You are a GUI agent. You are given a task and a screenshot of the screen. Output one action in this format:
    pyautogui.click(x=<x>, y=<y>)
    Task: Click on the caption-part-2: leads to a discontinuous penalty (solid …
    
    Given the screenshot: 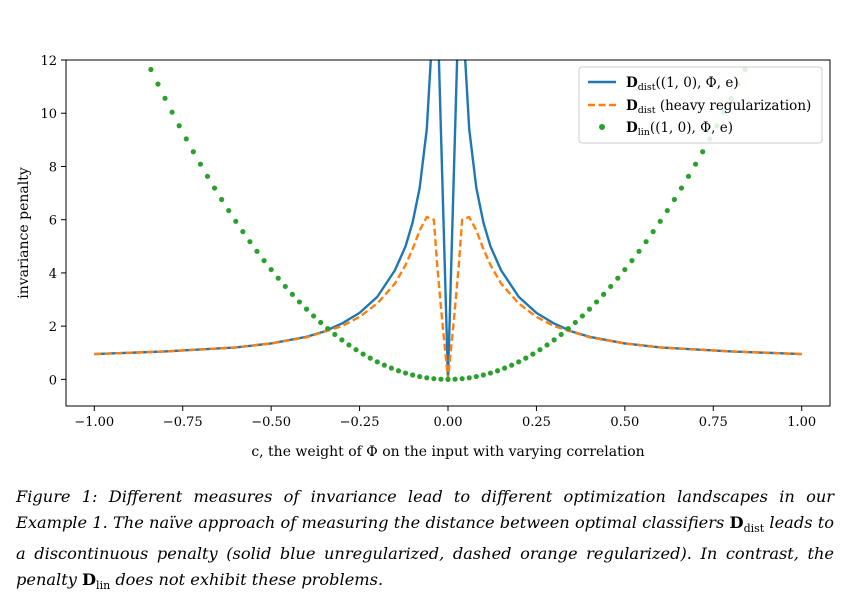 What is the action you would take?
    pyautogui.click(x=425, y=550)
    